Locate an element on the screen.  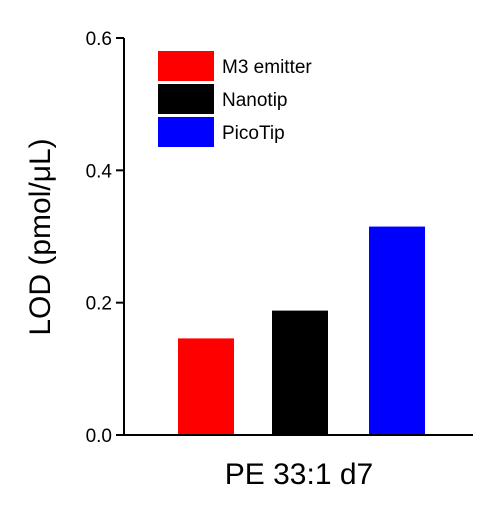
y-tick-label: 0.6 is located at coordinates (99, 39).